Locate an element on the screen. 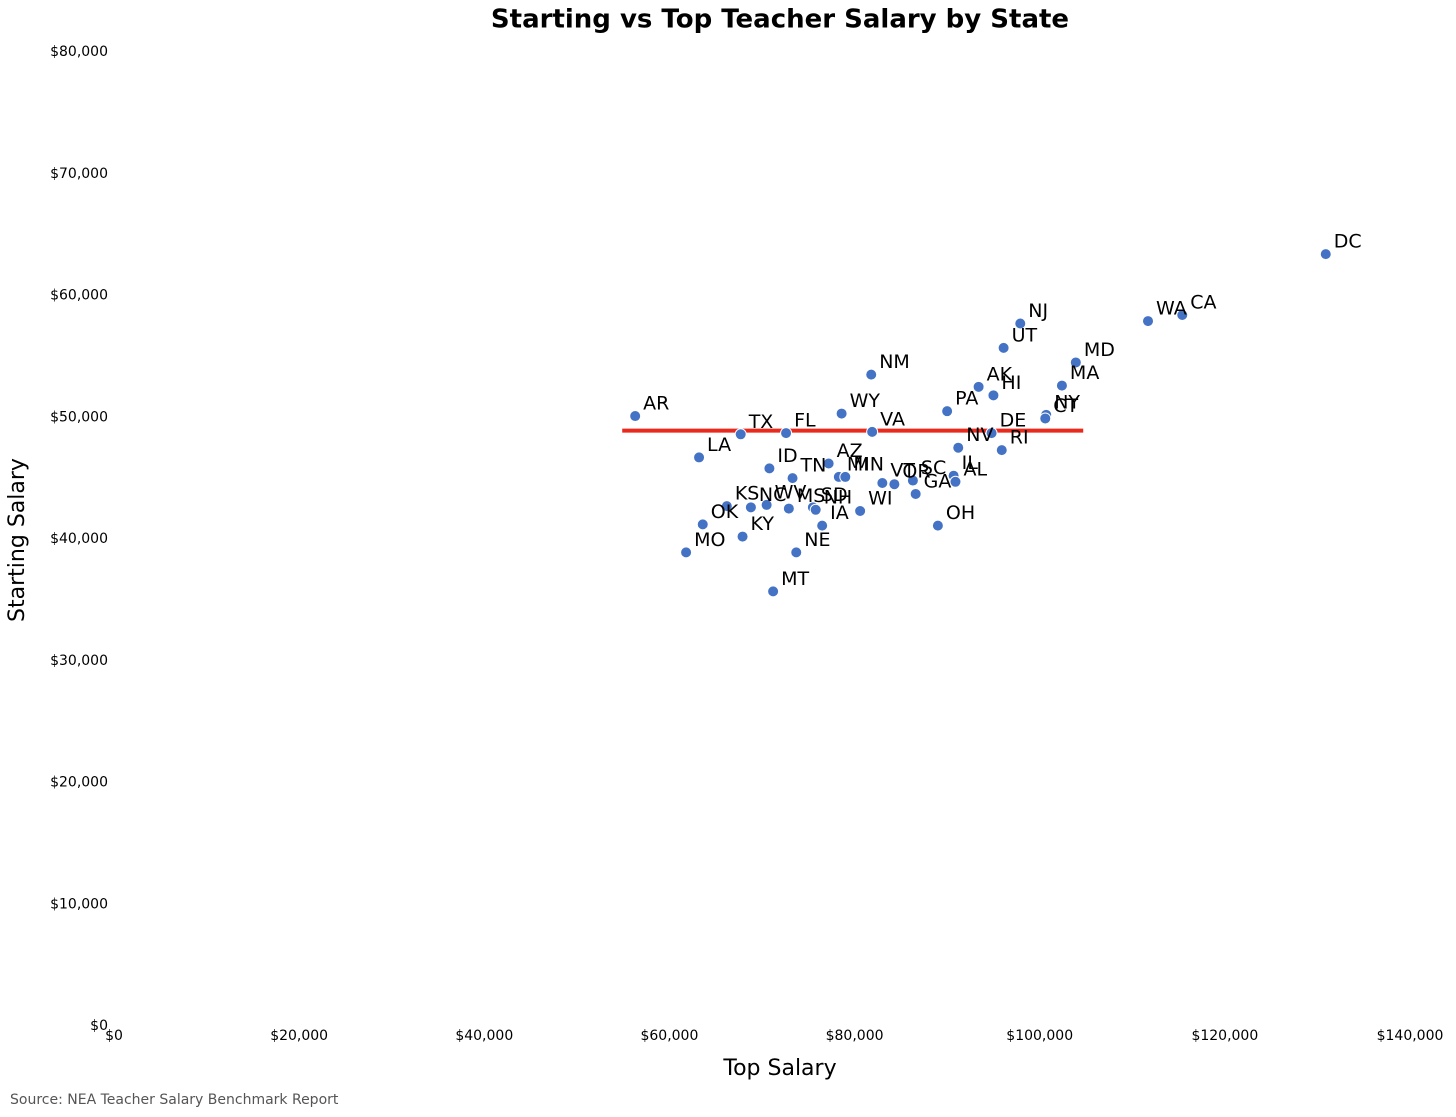  x-tick-label: $120,000 is located at coordinates (1224, 1036).